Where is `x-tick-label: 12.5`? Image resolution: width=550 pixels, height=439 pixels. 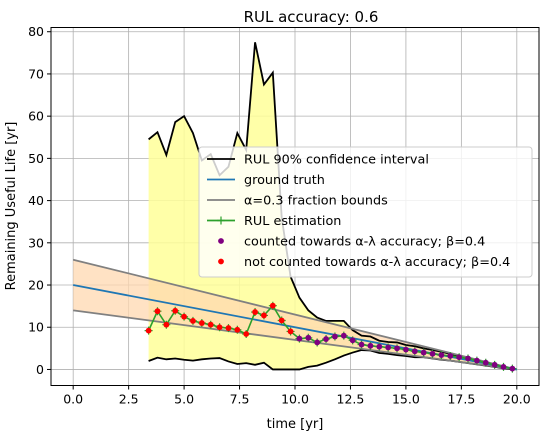 x-tick-label: 12.5 is located at coordinates (351, 399).